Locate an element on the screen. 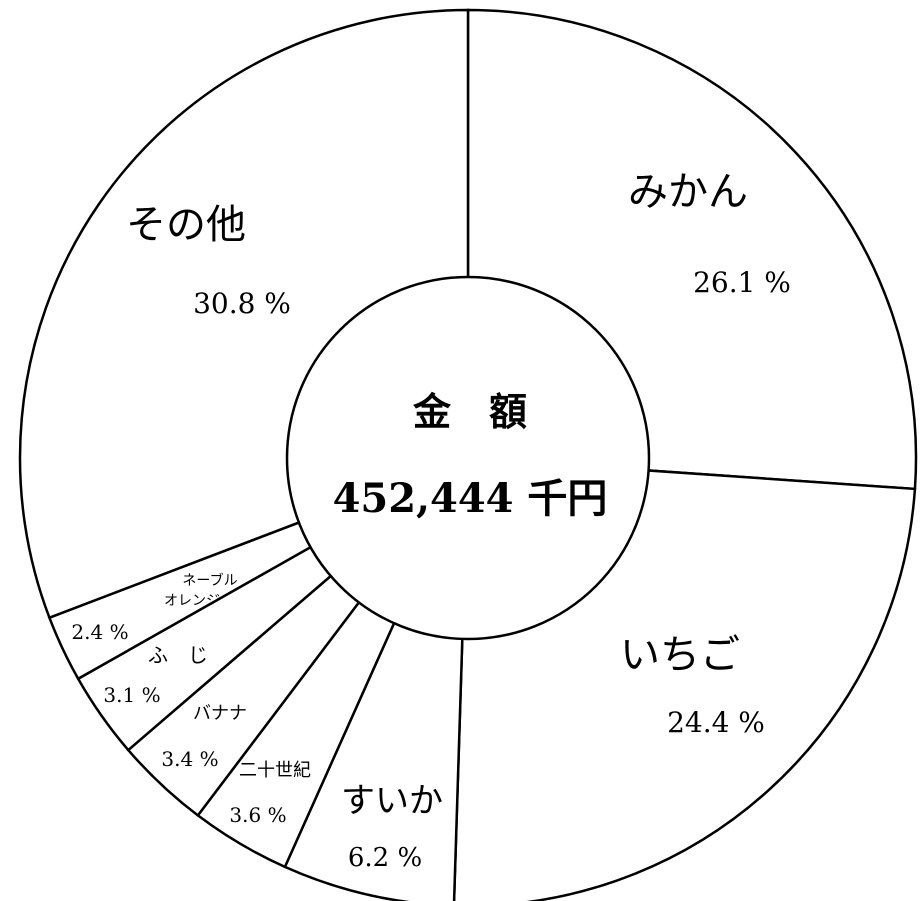 This screenshot has width=922, height=901. slice-percent-label: 3.6 % is located at coordinates (257, 815).